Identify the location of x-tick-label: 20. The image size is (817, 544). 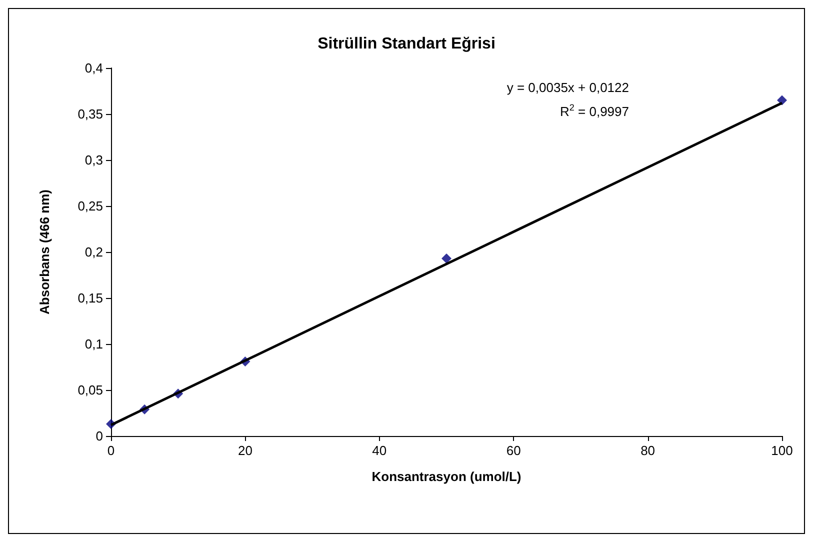
(245, 450).